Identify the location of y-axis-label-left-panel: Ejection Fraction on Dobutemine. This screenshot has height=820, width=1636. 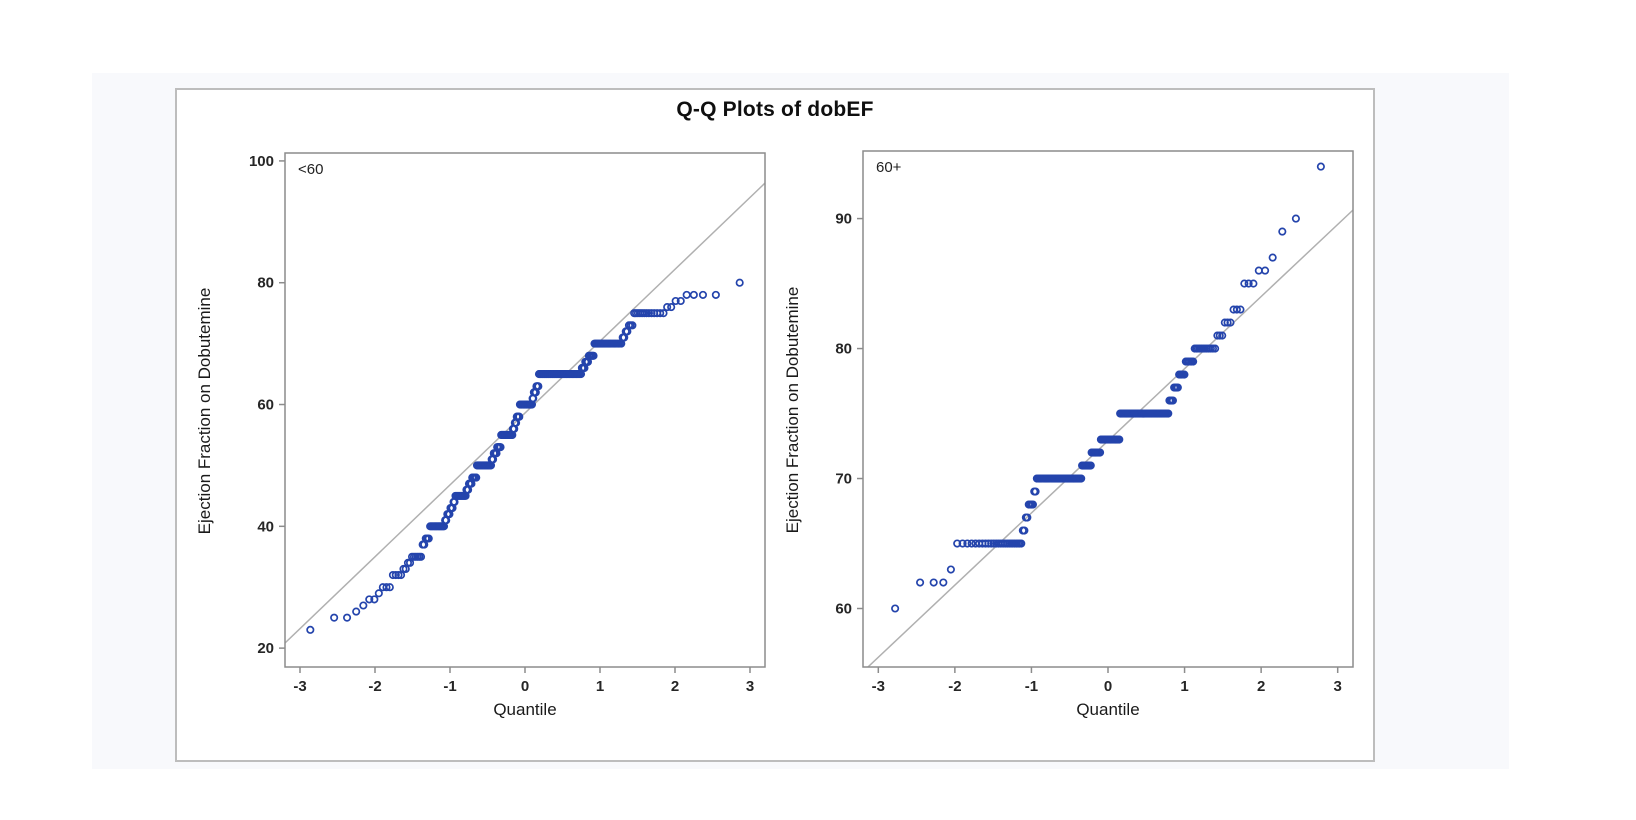
(204, 411).